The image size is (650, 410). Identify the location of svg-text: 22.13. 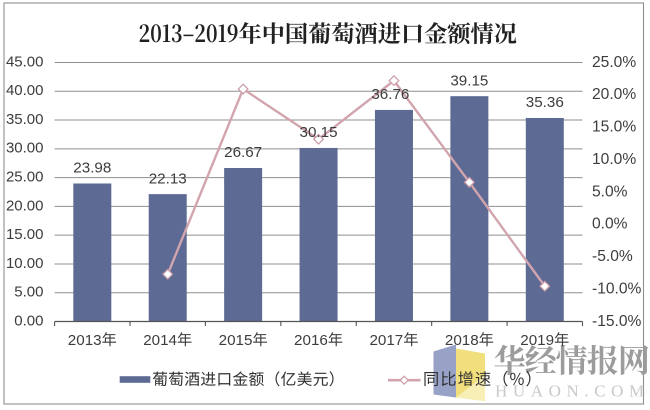
(168, 178).